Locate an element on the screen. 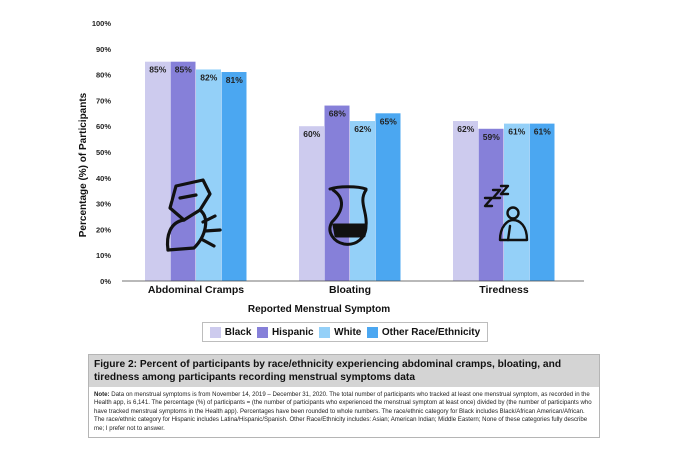 The image size is (680, 454). y-tick-label: 10% is located at coordinates (103, 255).